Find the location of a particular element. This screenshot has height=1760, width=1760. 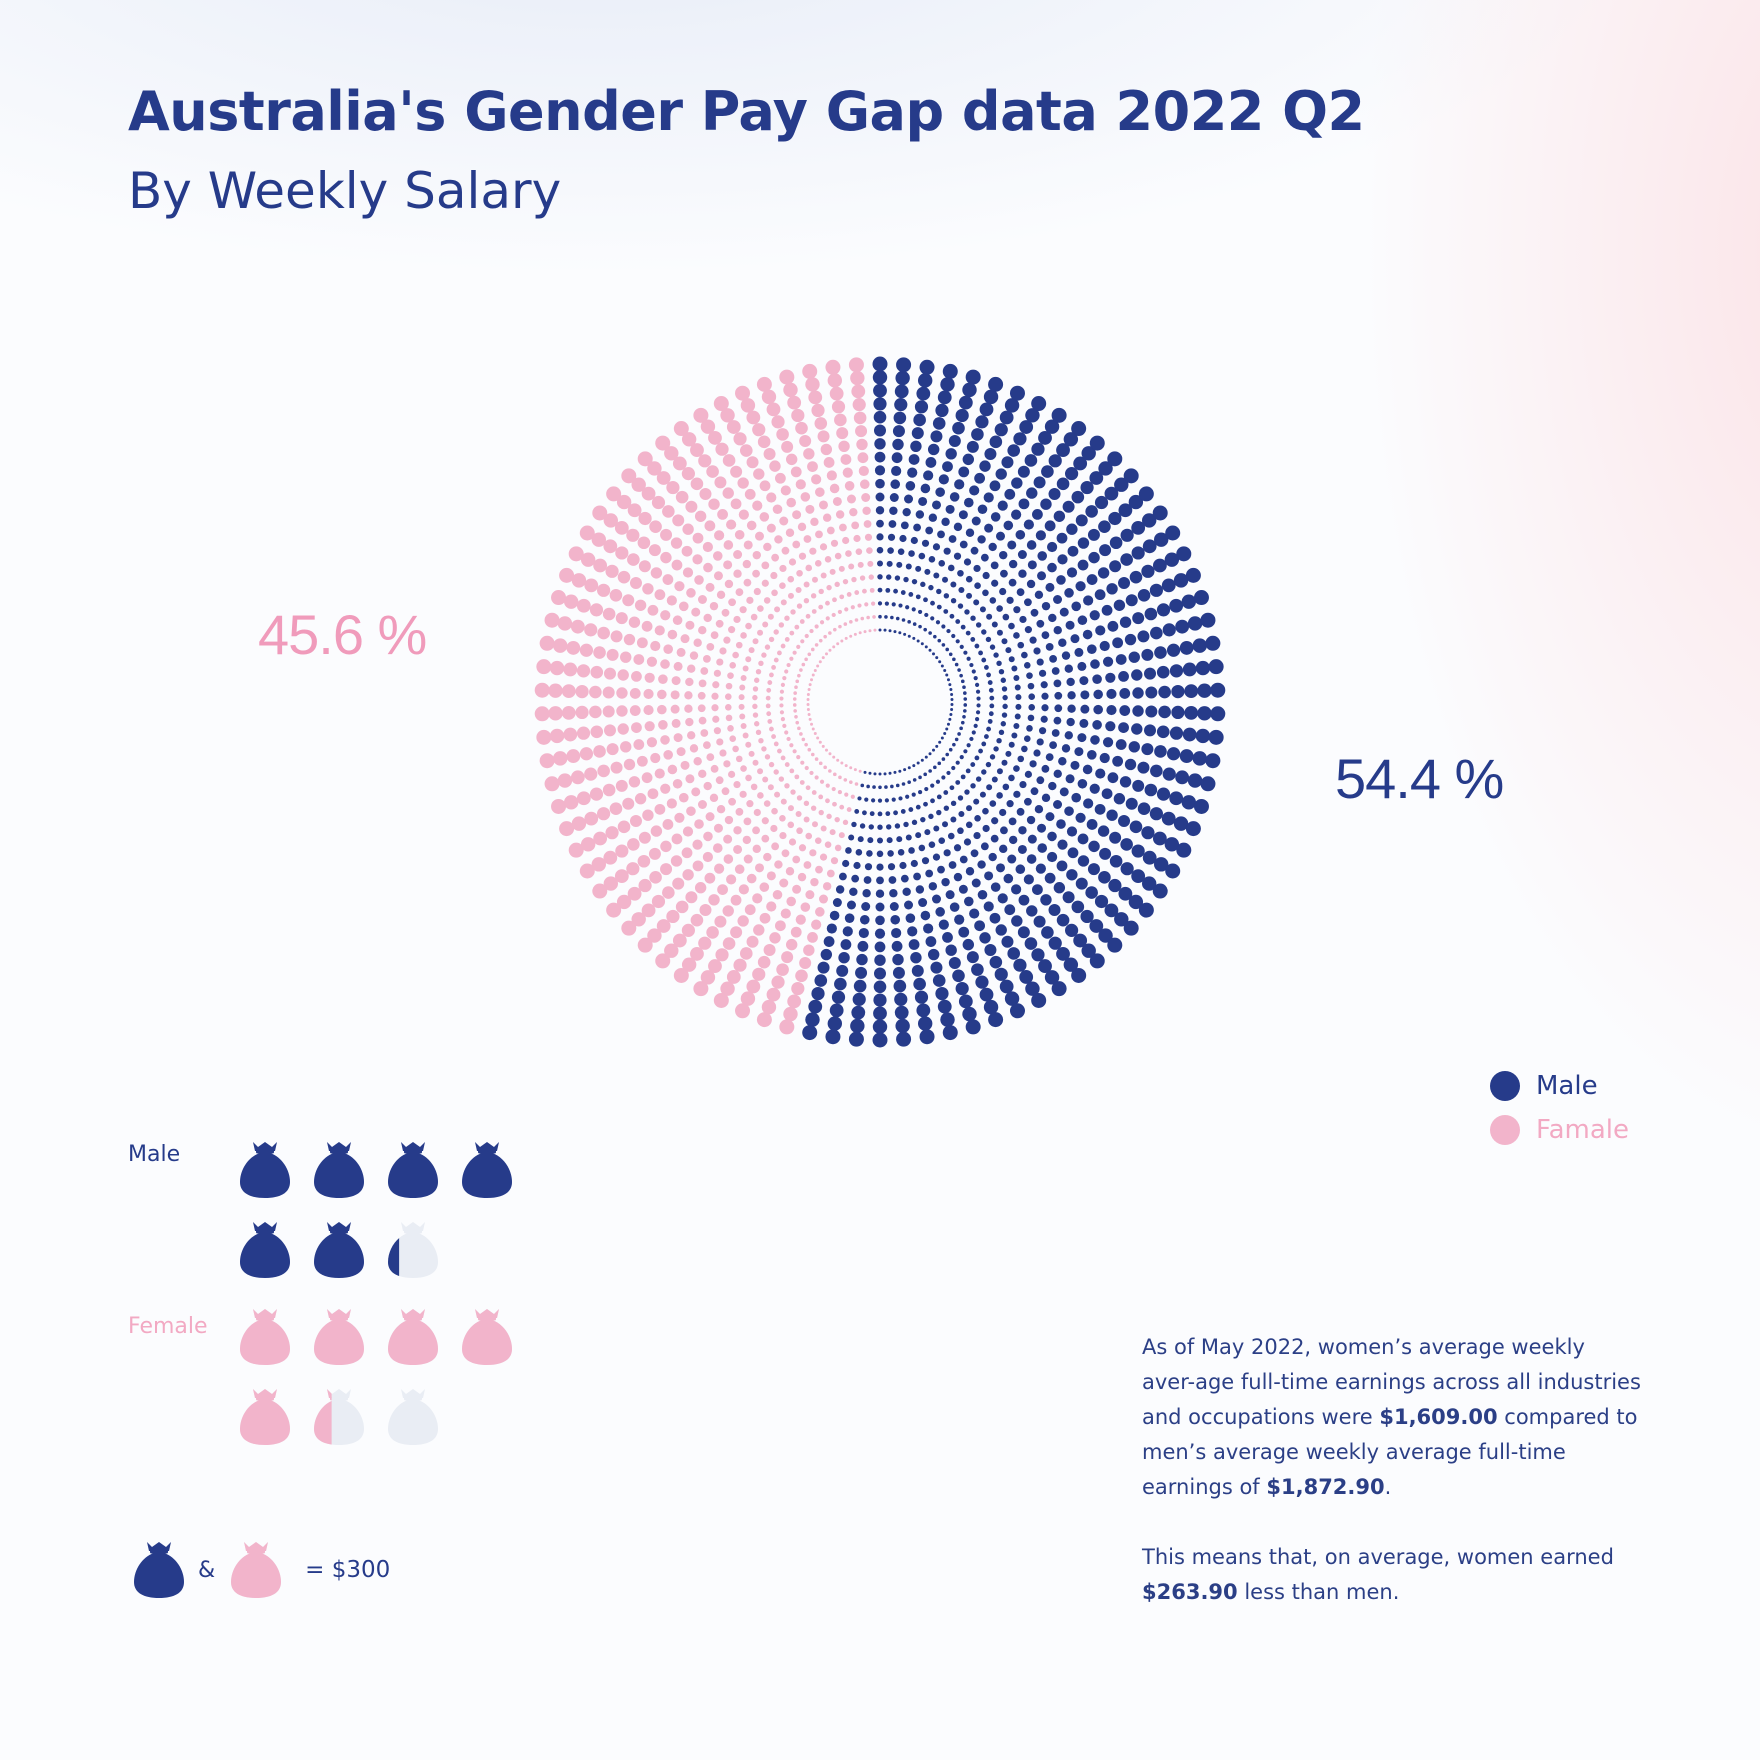

male-percentage-label: 54.4 % is located at coordinates (1419, 778).